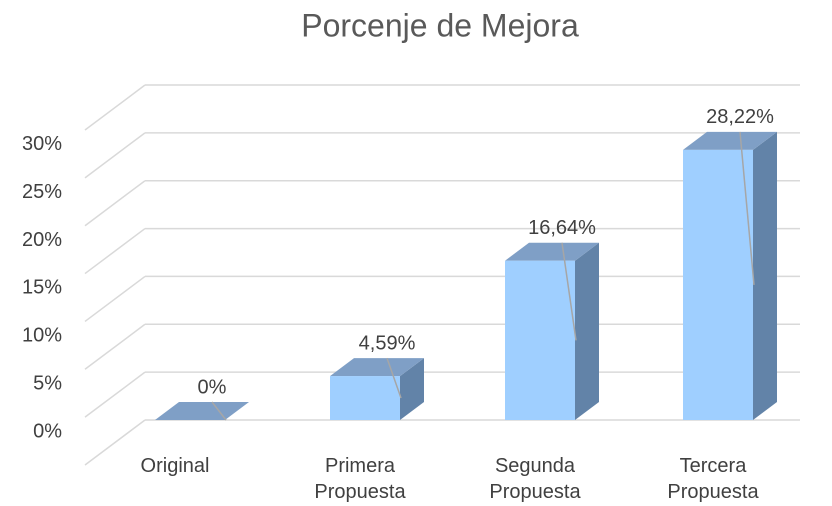 This screenshot has height=506, width=832. I want to click on data-label: 16,64%, so click(562, 228).